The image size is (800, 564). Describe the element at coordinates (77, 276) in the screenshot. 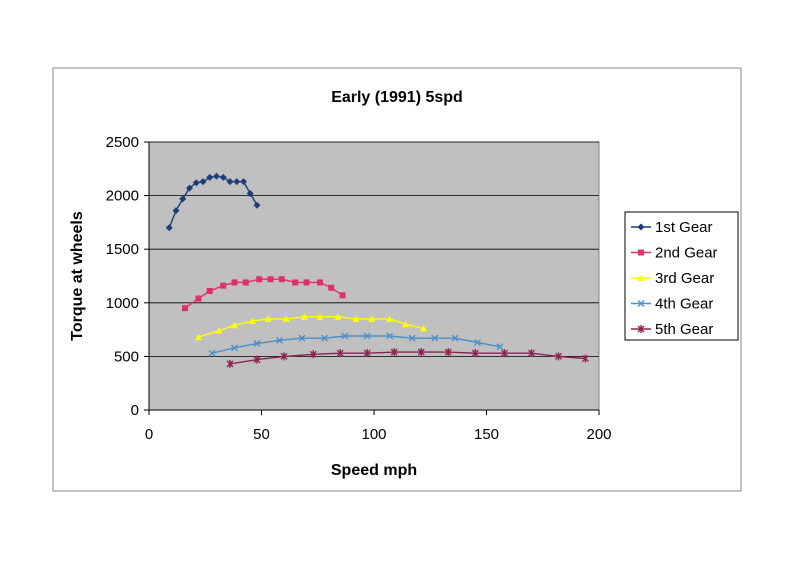

I see `y-axis-title: Torque at wheels` at that location.